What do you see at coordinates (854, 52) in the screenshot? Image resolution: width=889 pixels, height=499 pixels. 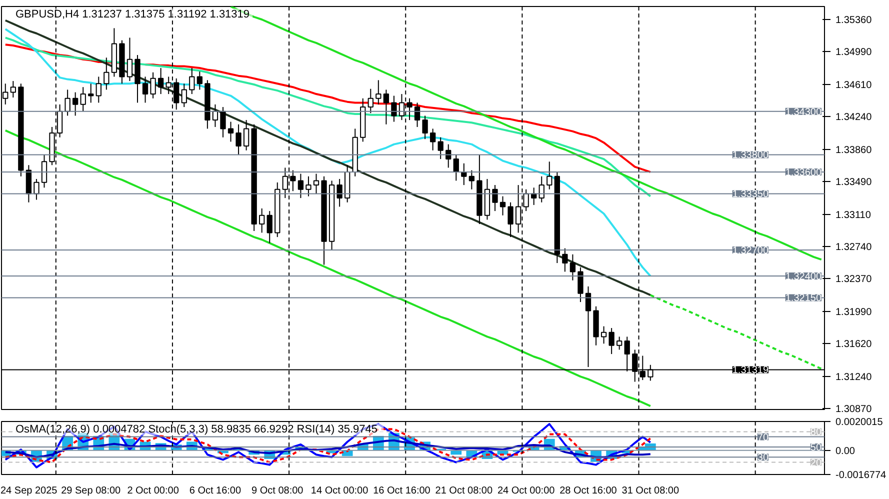 I see `y-tick-label: 1.34990` at bounding box center [854, 52].